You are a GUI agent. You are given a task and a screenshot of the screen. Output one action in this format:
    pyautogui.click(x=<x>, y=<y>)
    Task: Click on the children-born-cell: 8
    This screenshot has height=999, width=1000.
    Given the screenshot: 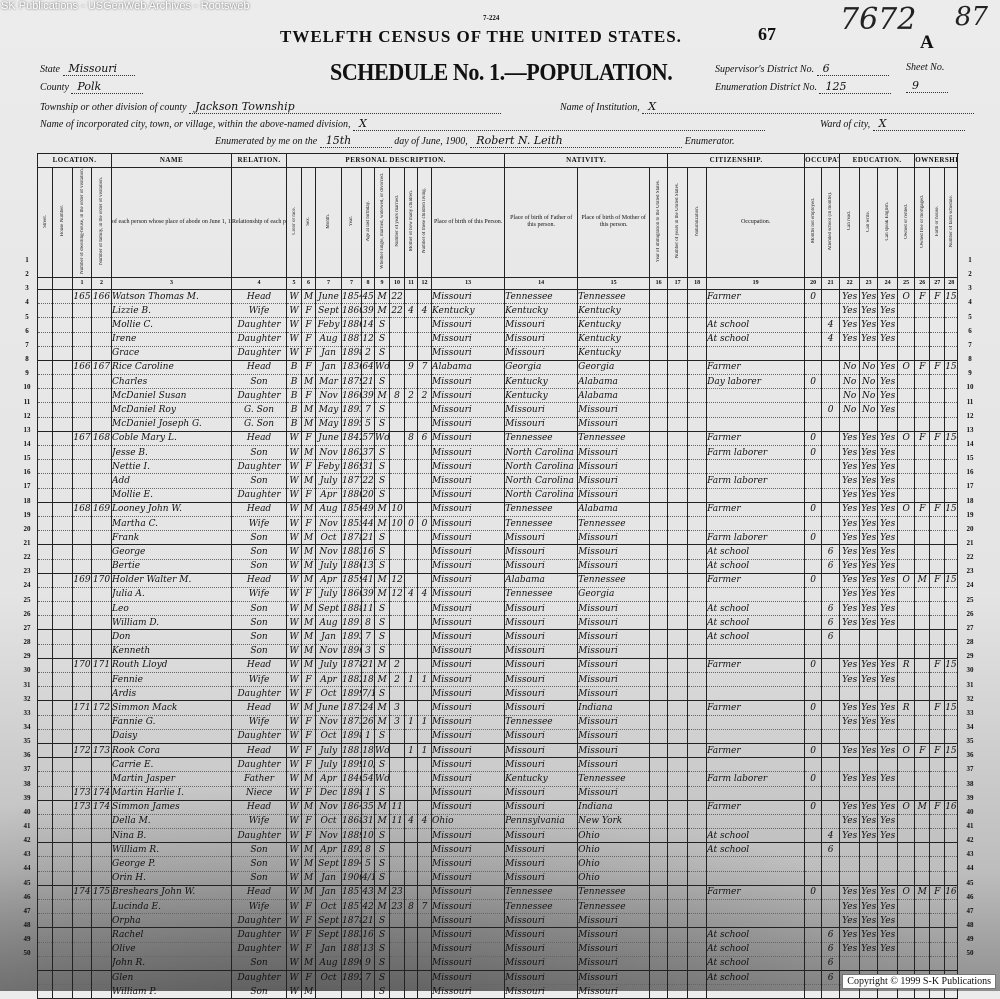 What is the action you would take?
    pyautogui.click(x=411, y=907)
    